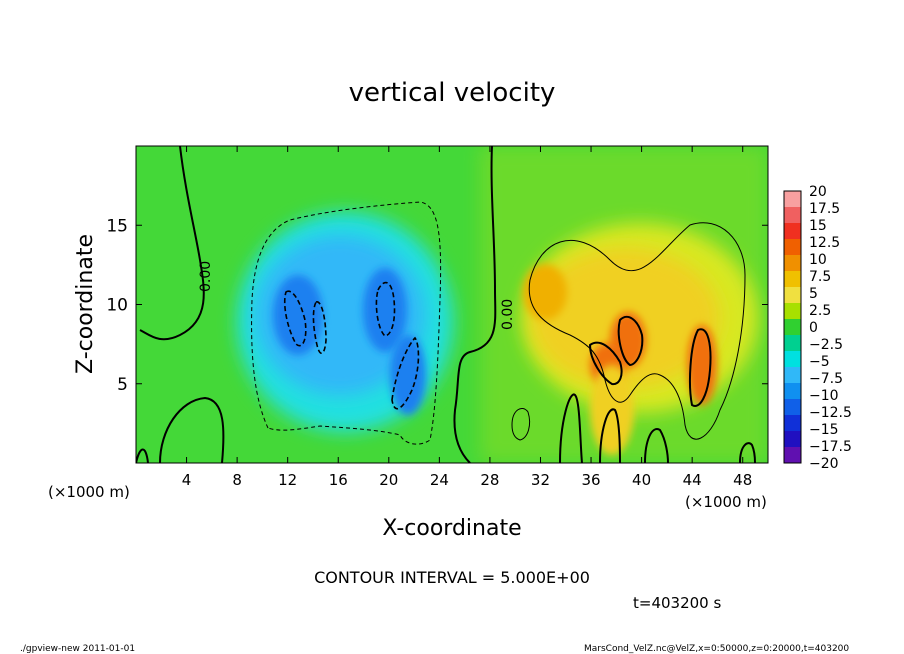 The height and width of the screenshot is (654, 904). I want to click on contour-zero-label-1: 0.00, so click(206, 276).